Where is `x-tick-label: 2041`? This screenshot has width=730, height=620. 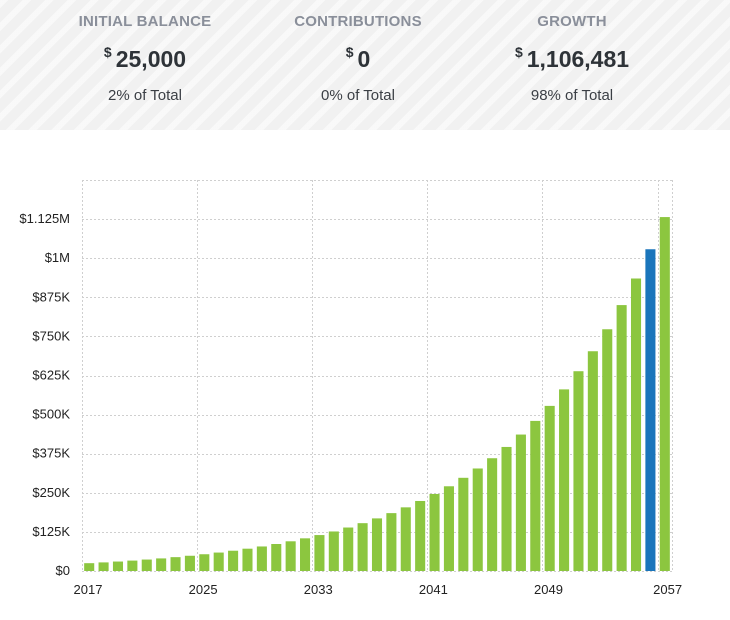 x-tick-label: 2041 is located at coordinates (433, 589).